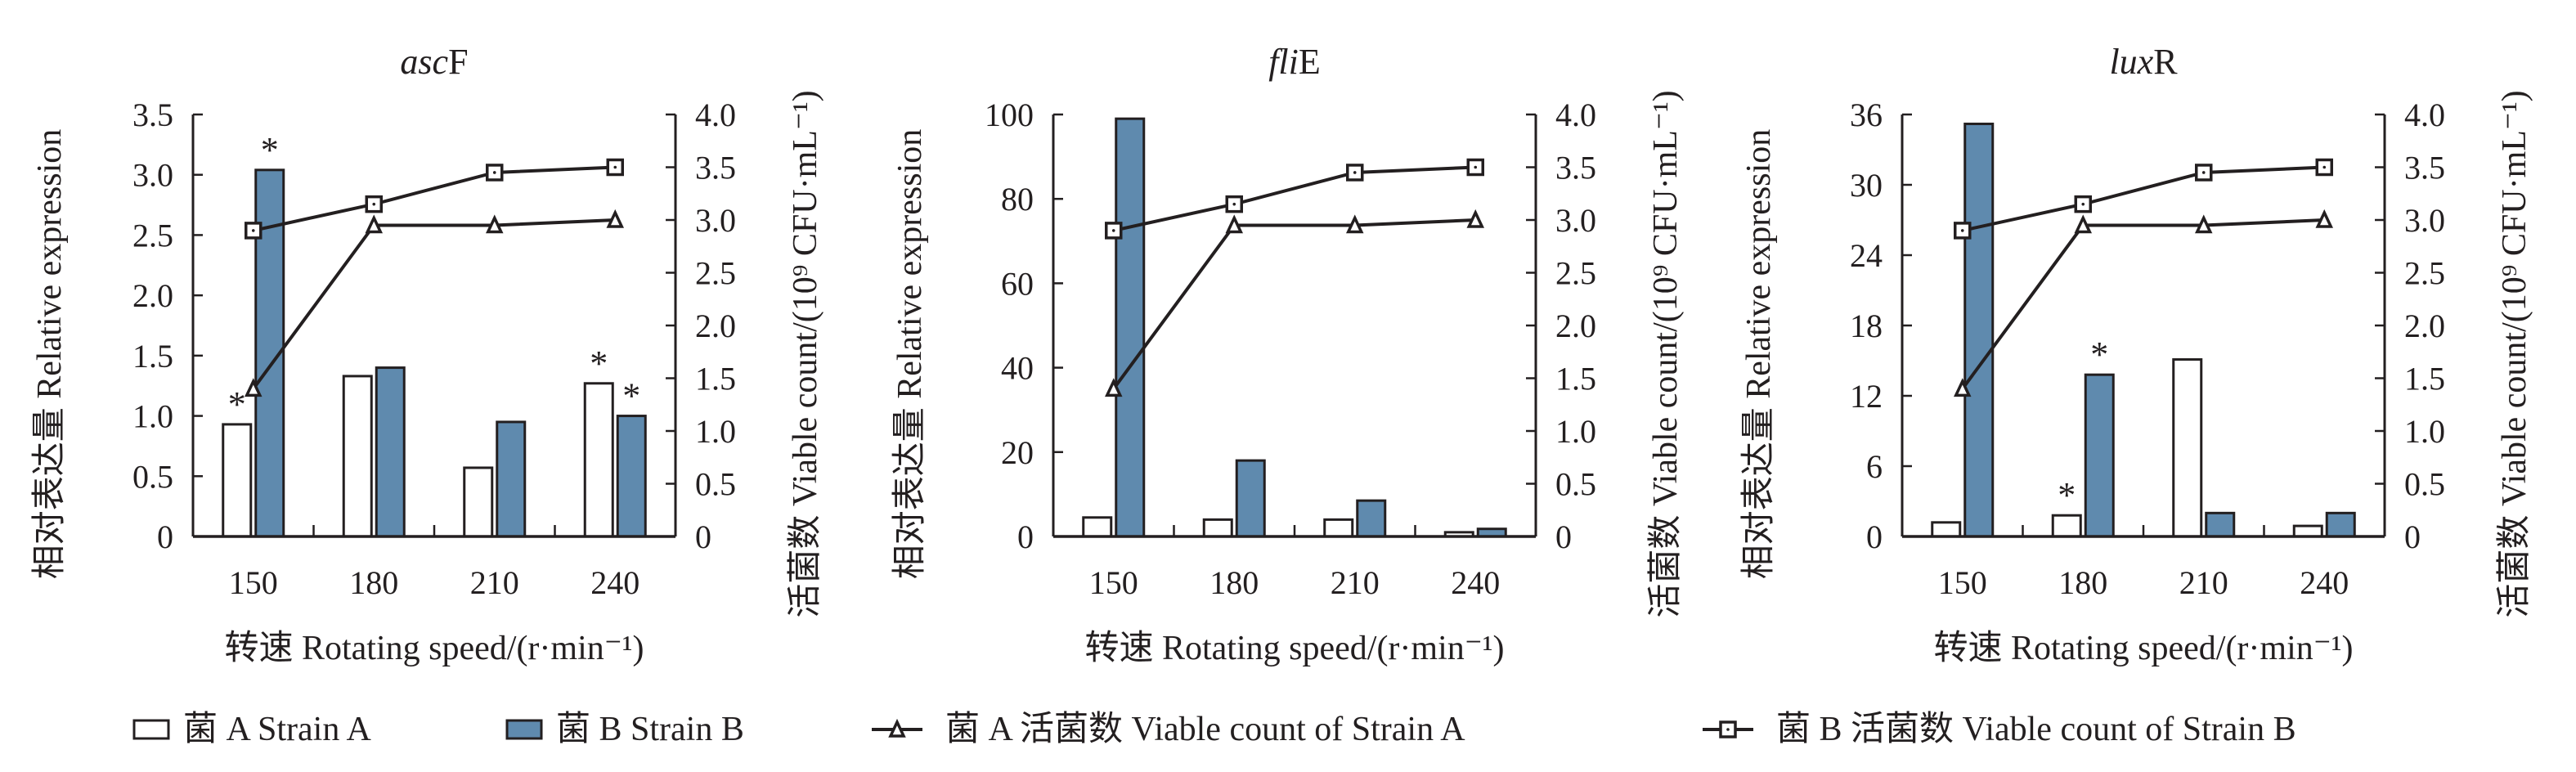 The width and height of the screenshot is (2576, 772). Describe the element at coordinates (1284, 62) in the screenshot. I see `chart-title-italic: fli` at that location.